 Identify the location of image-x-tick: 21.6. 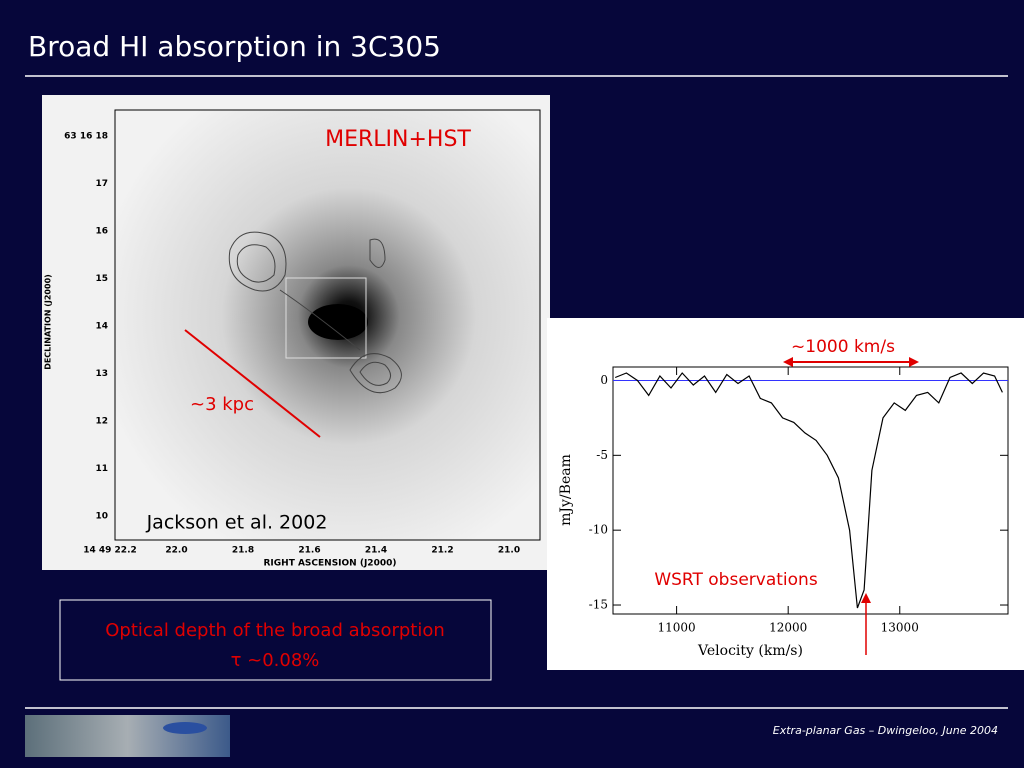
(309, 551).